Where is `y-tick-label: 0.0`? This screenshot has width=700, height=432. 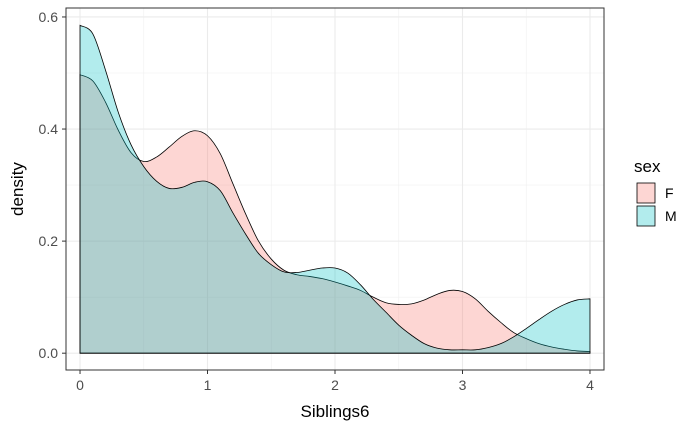
y-tick-label: 0.0 is located at coordinates (49, 353).